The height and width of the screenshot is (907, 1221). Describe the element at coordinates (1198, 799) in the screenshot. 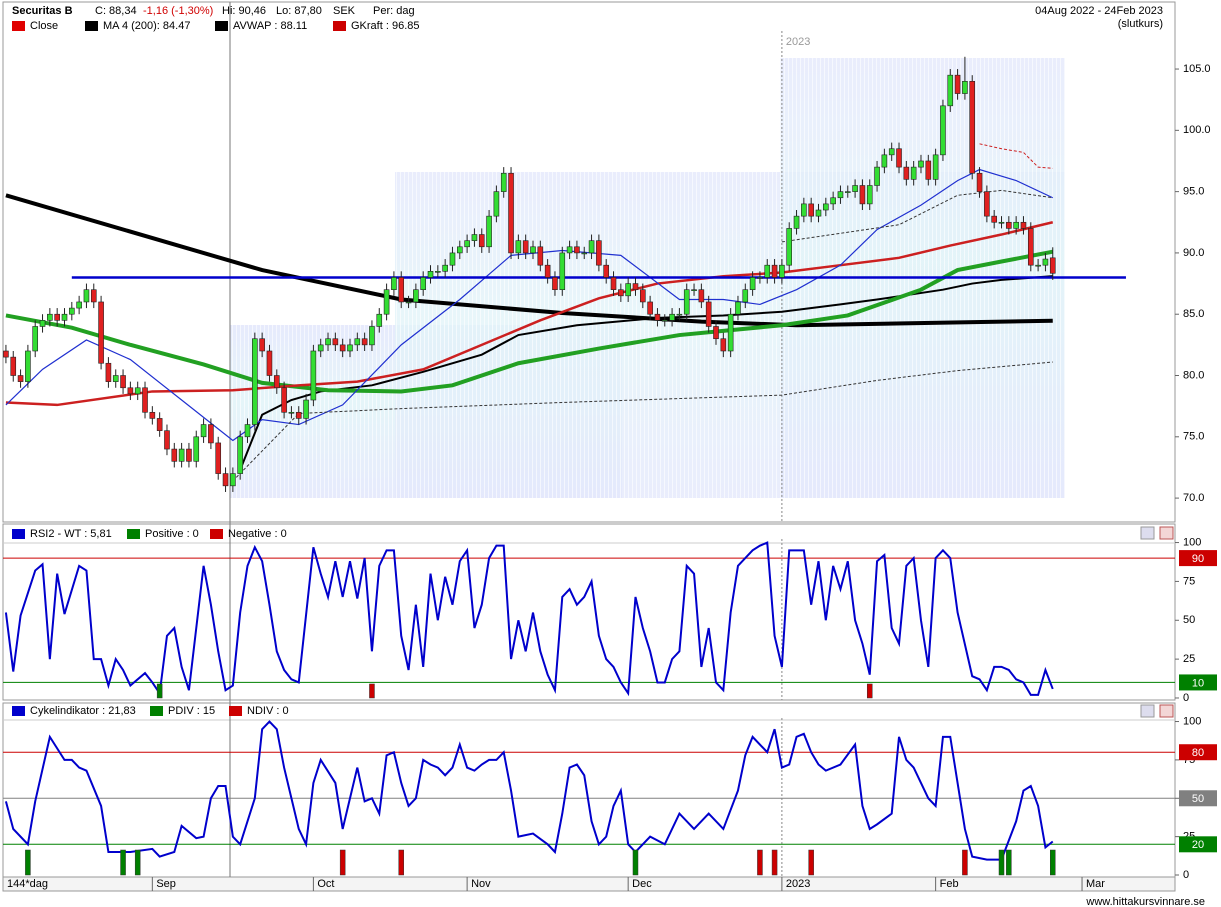

I see `level-label: 50` at that location.